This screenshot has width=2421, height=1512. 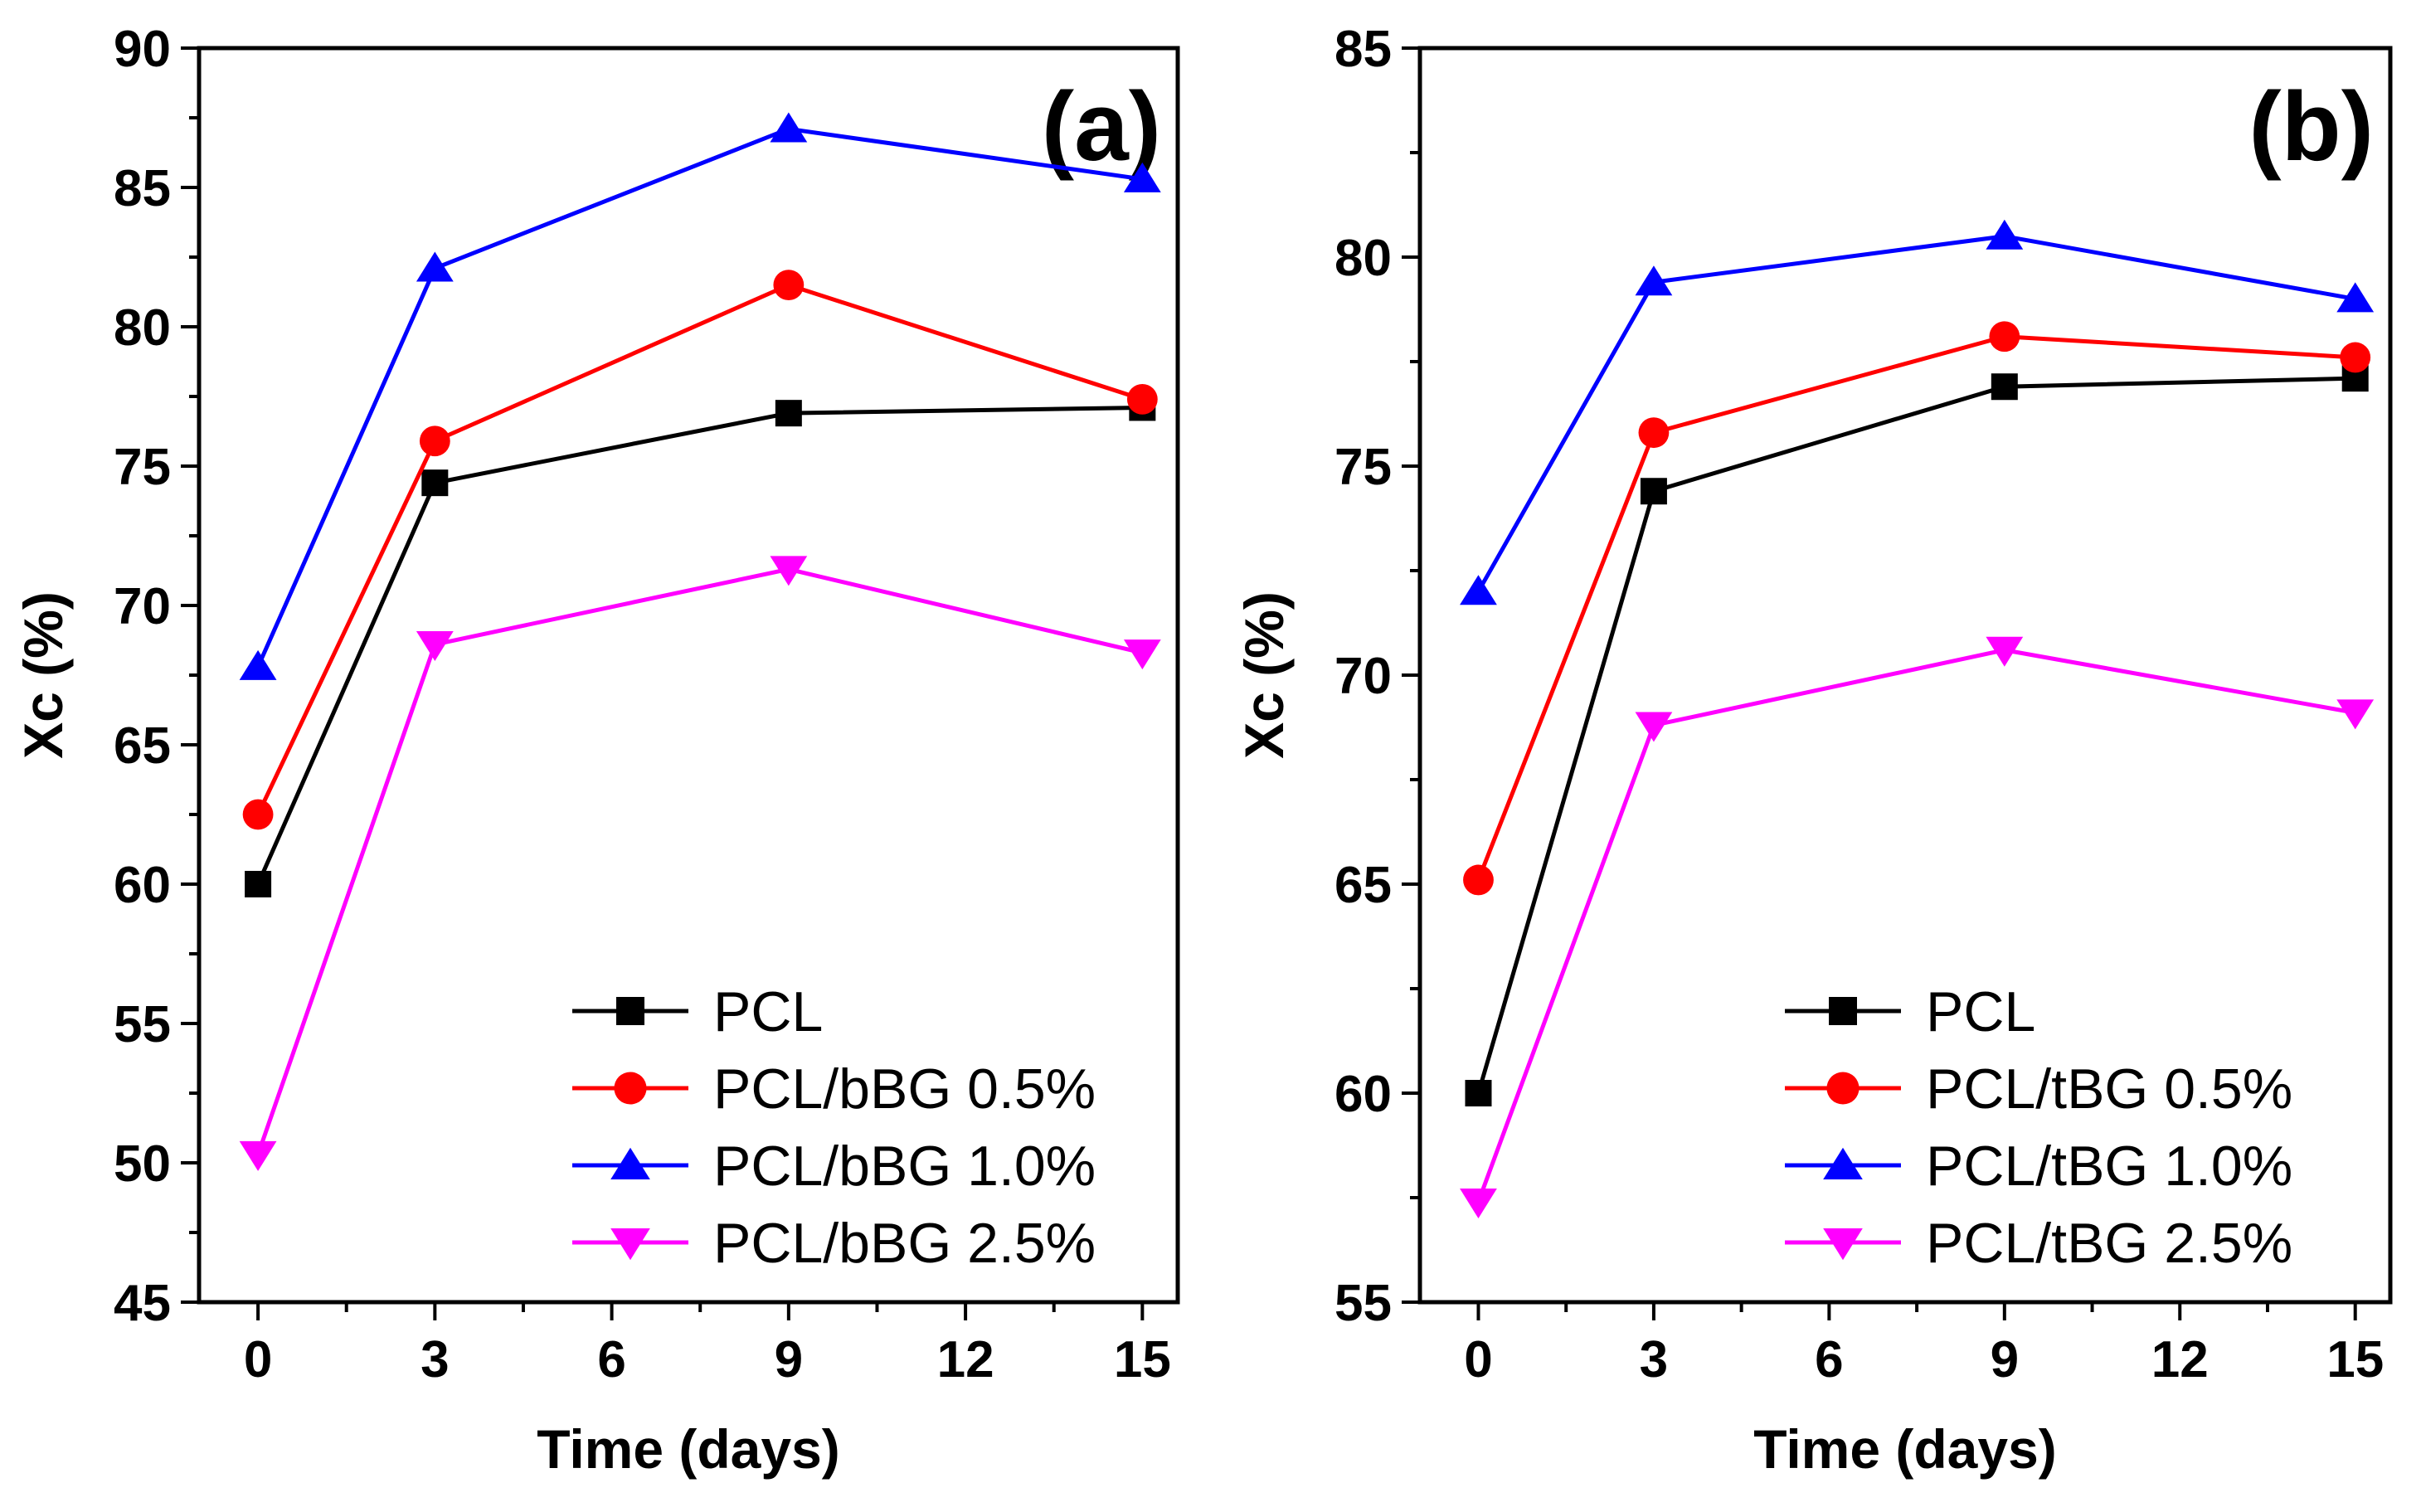 I want to click on legend-label: PCL/bBG 1.0%, so click(x=904, y=1166).